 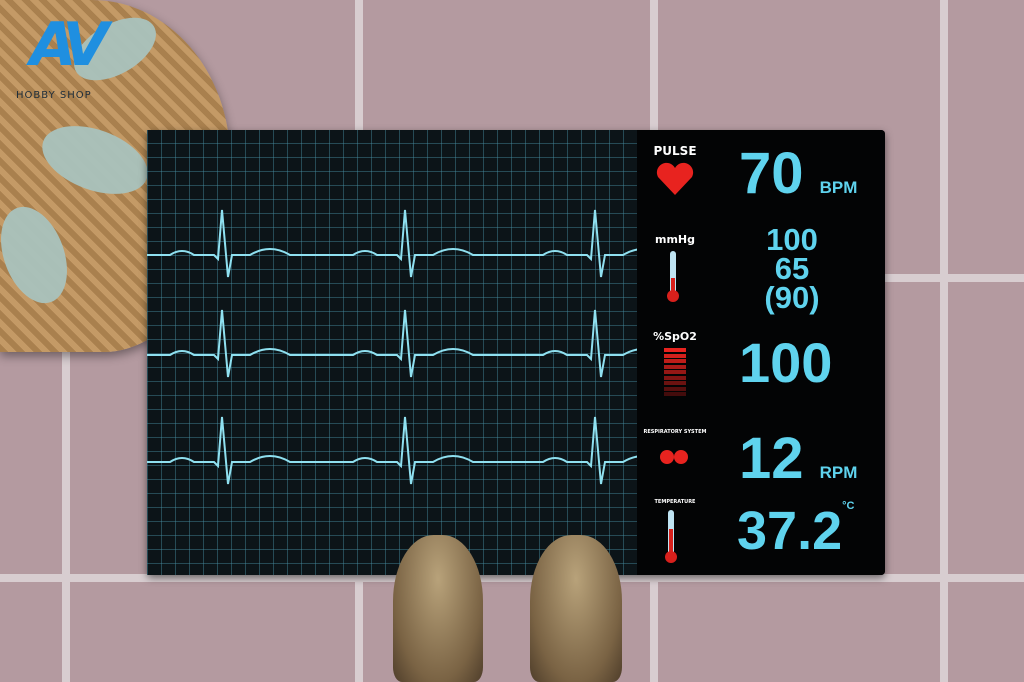 I want to click on bp-diastolic: 65, so click(x=792, y=268).